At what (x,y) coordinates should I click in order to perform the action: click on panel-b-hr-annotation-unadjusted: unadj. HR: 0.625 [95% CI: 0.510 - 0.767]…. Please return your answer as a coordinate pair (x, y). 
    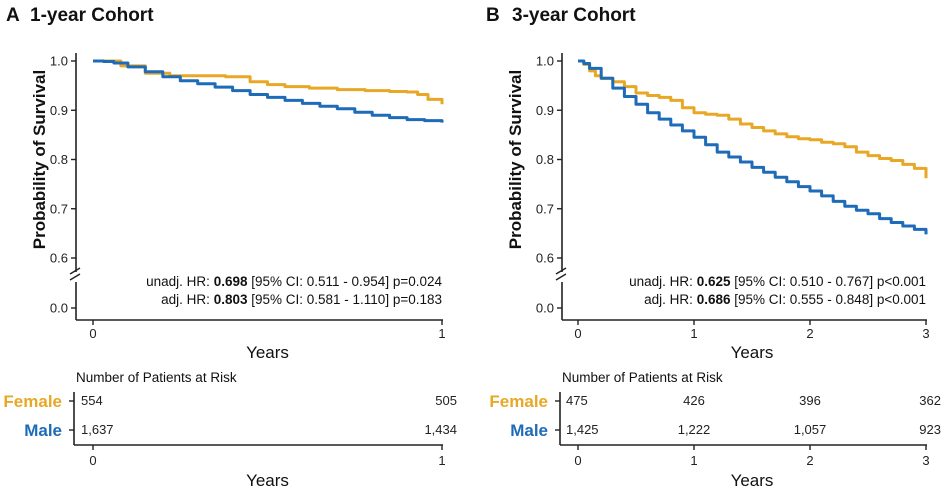
    Looking at the image, I should click on (777, 281).